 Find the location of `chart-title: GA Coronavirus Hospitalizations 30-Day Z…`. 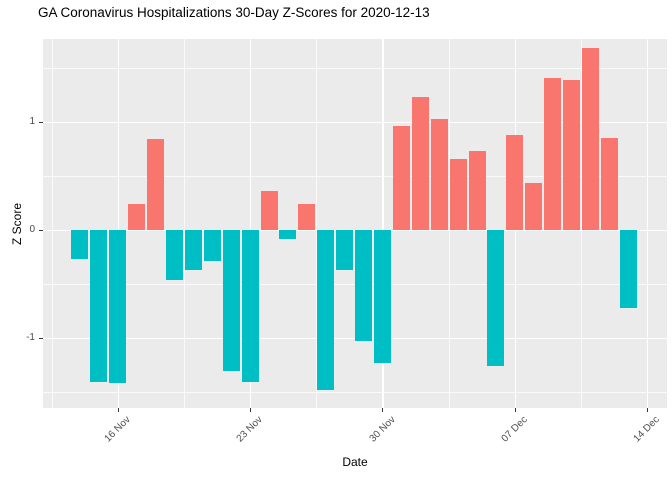

chart-title: GA Coronavirus Hospitalizations 30-Day Z… is located at coordinates (234, 12).